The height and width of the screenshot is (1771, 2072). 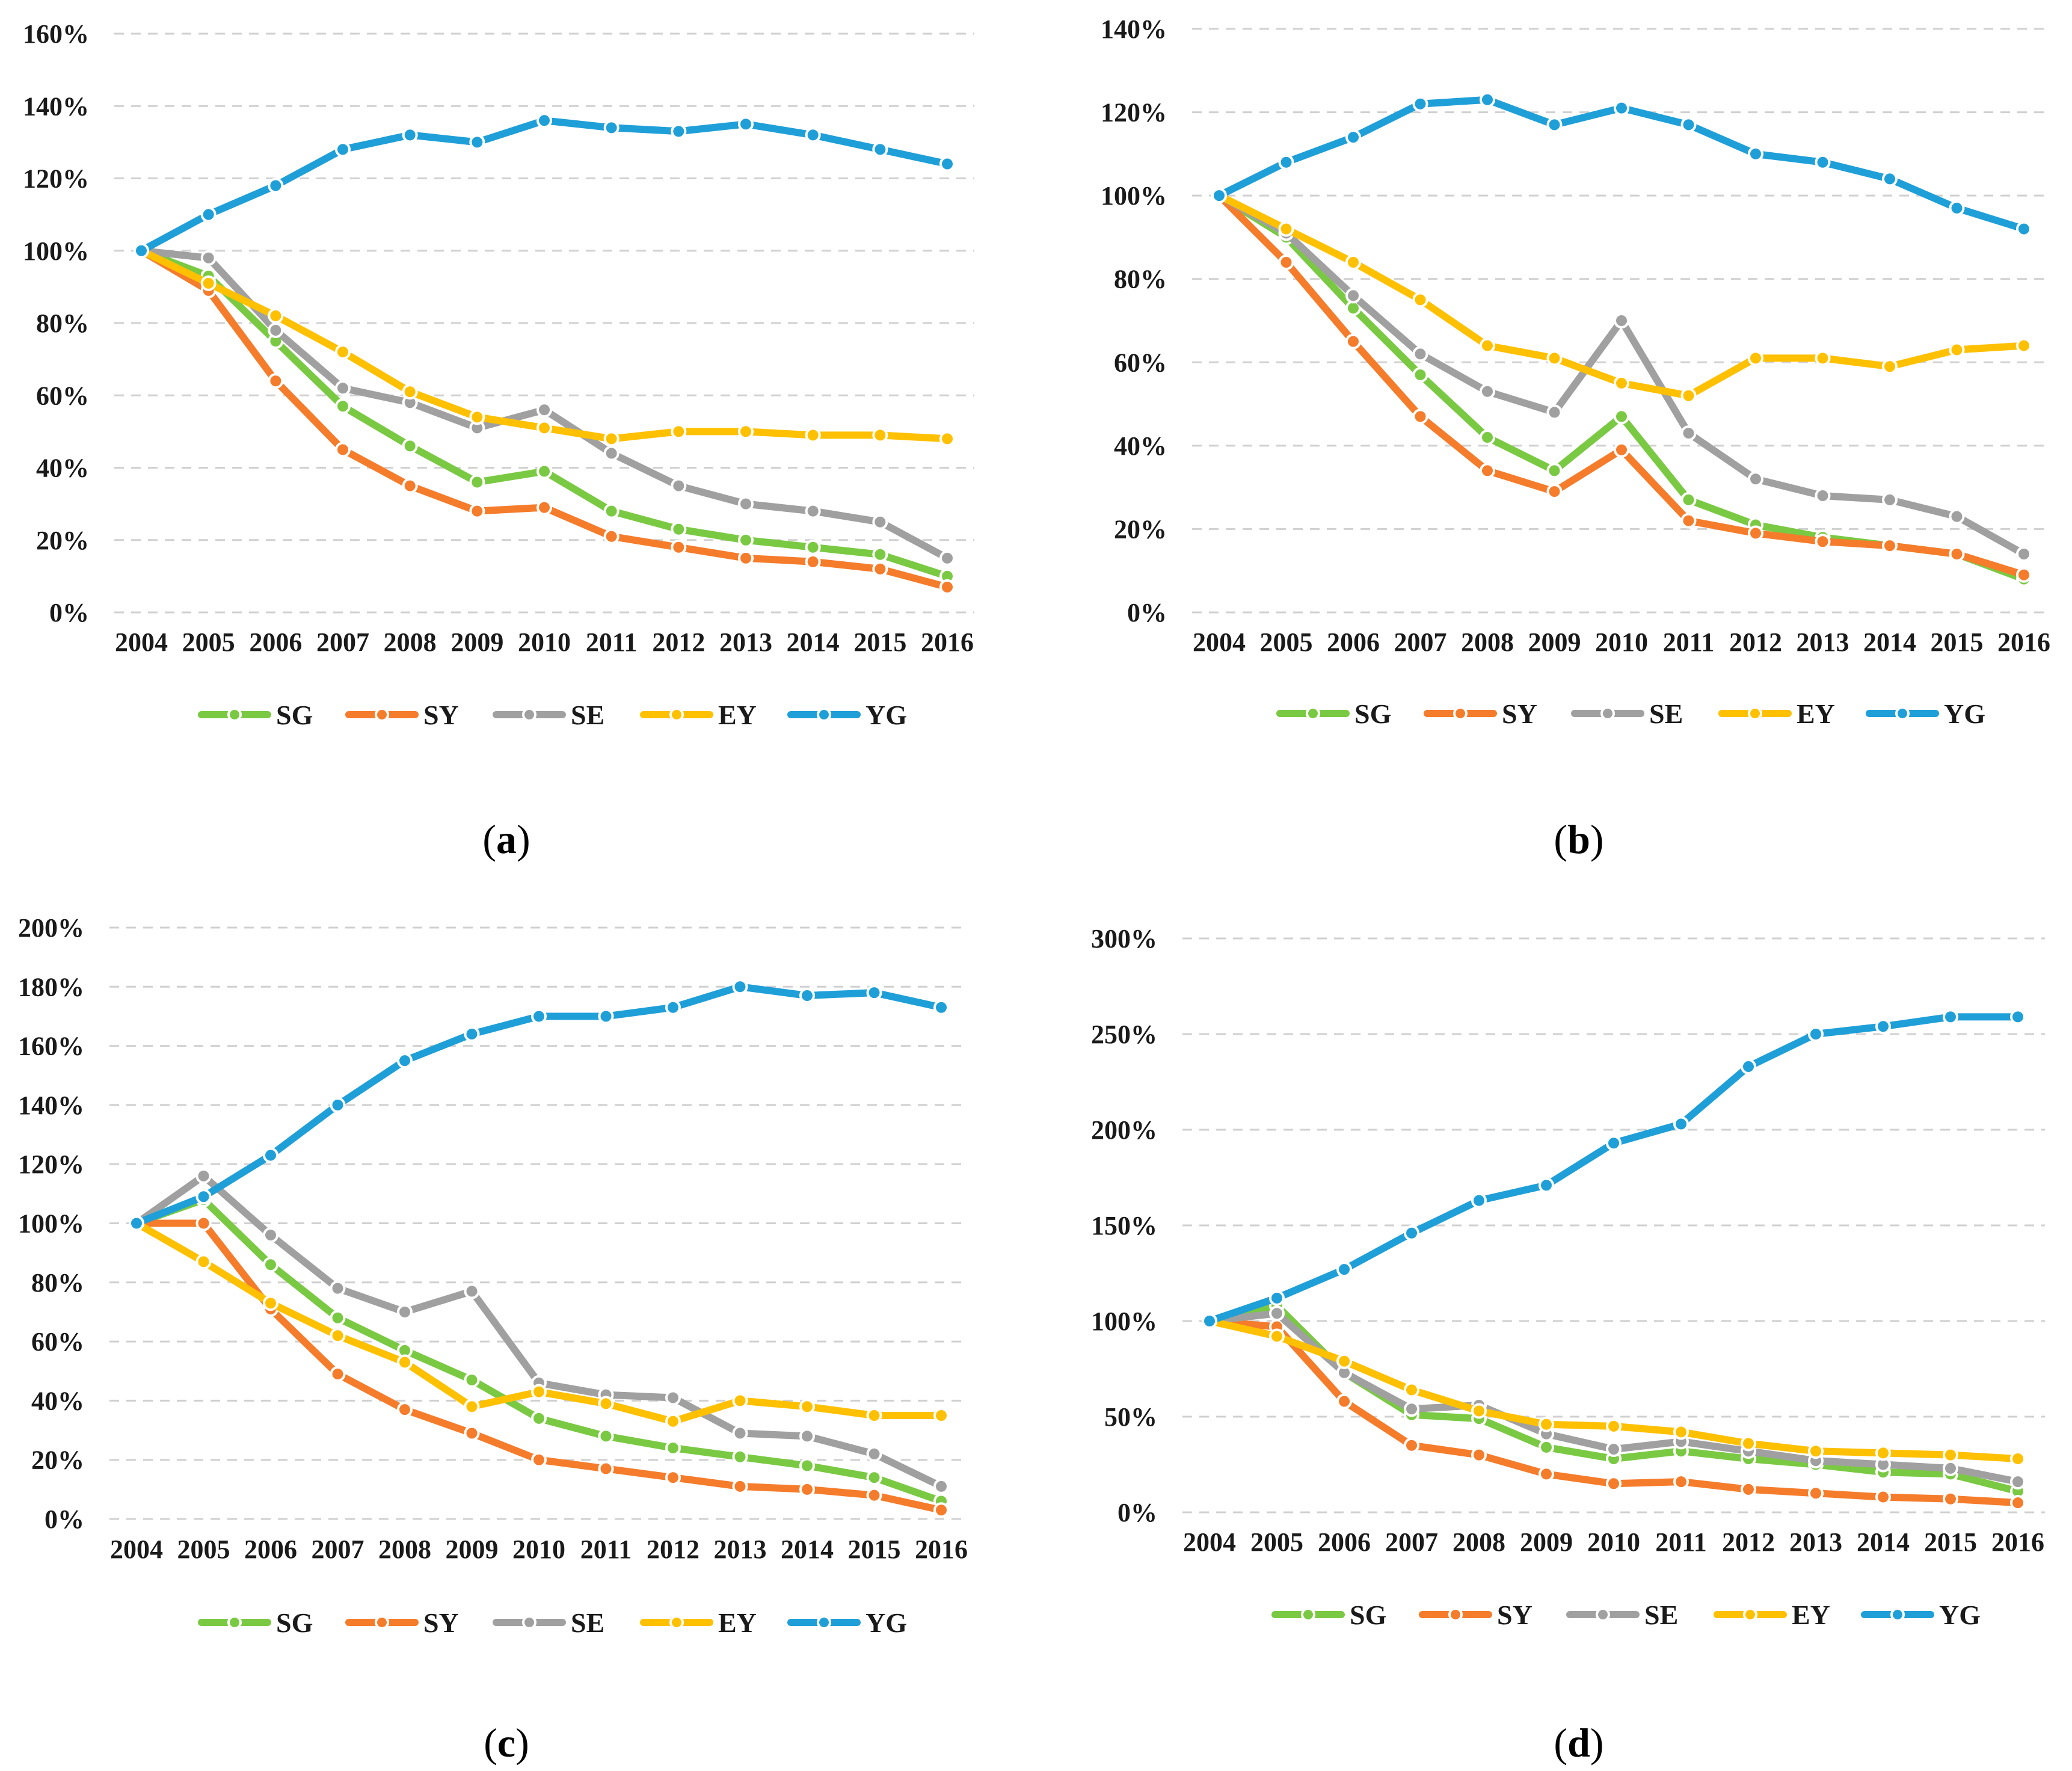 I want to click on y-tick-label: 140%, so click(x=56, y=106).